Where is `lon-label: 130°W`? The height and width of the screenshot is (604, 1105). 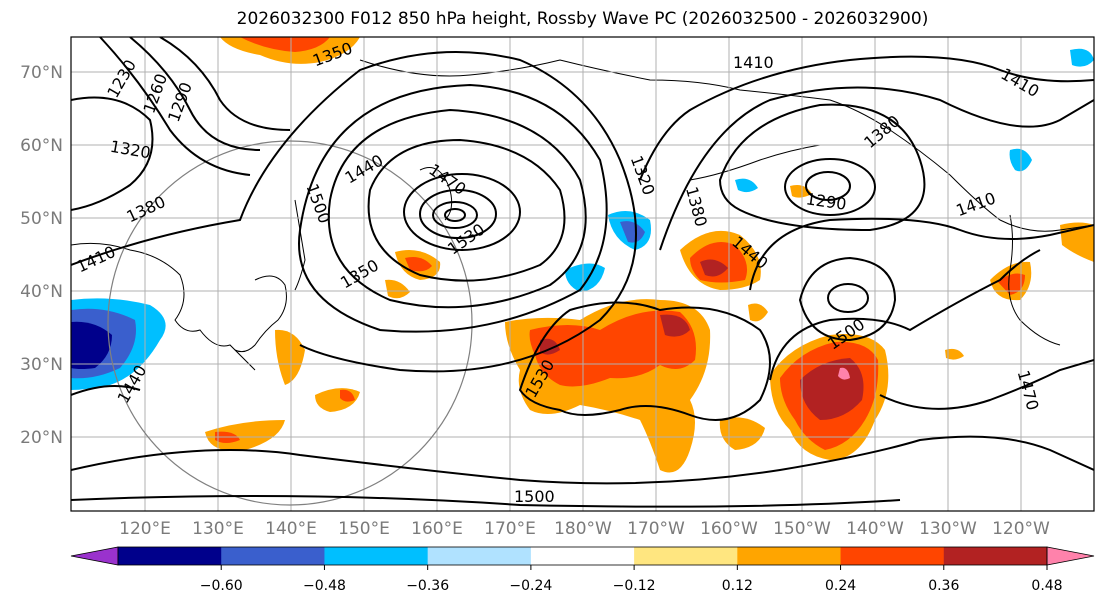
lon-label: 130°W is located at coordinates (948, 529).